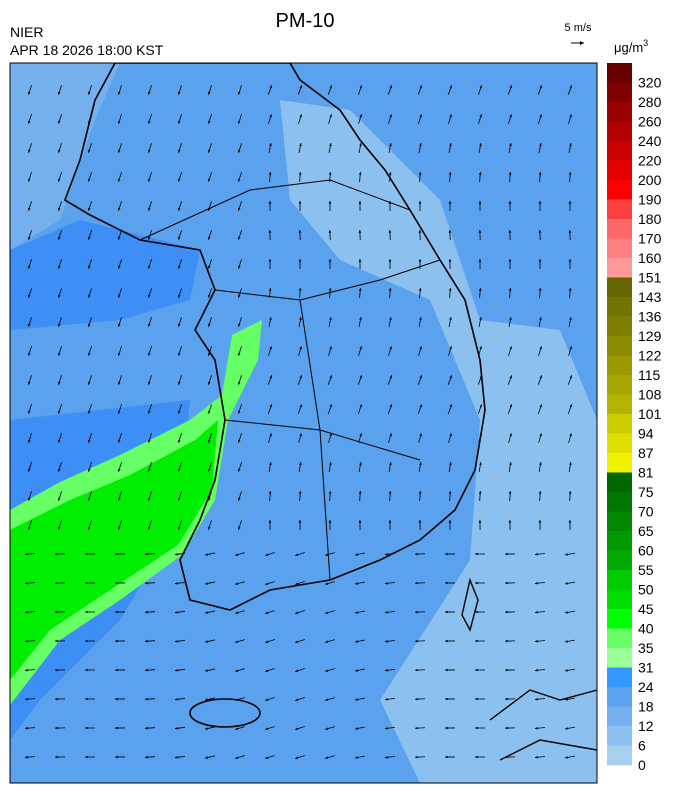  I want to click on colorbar-label: 50, so click(646, 590).